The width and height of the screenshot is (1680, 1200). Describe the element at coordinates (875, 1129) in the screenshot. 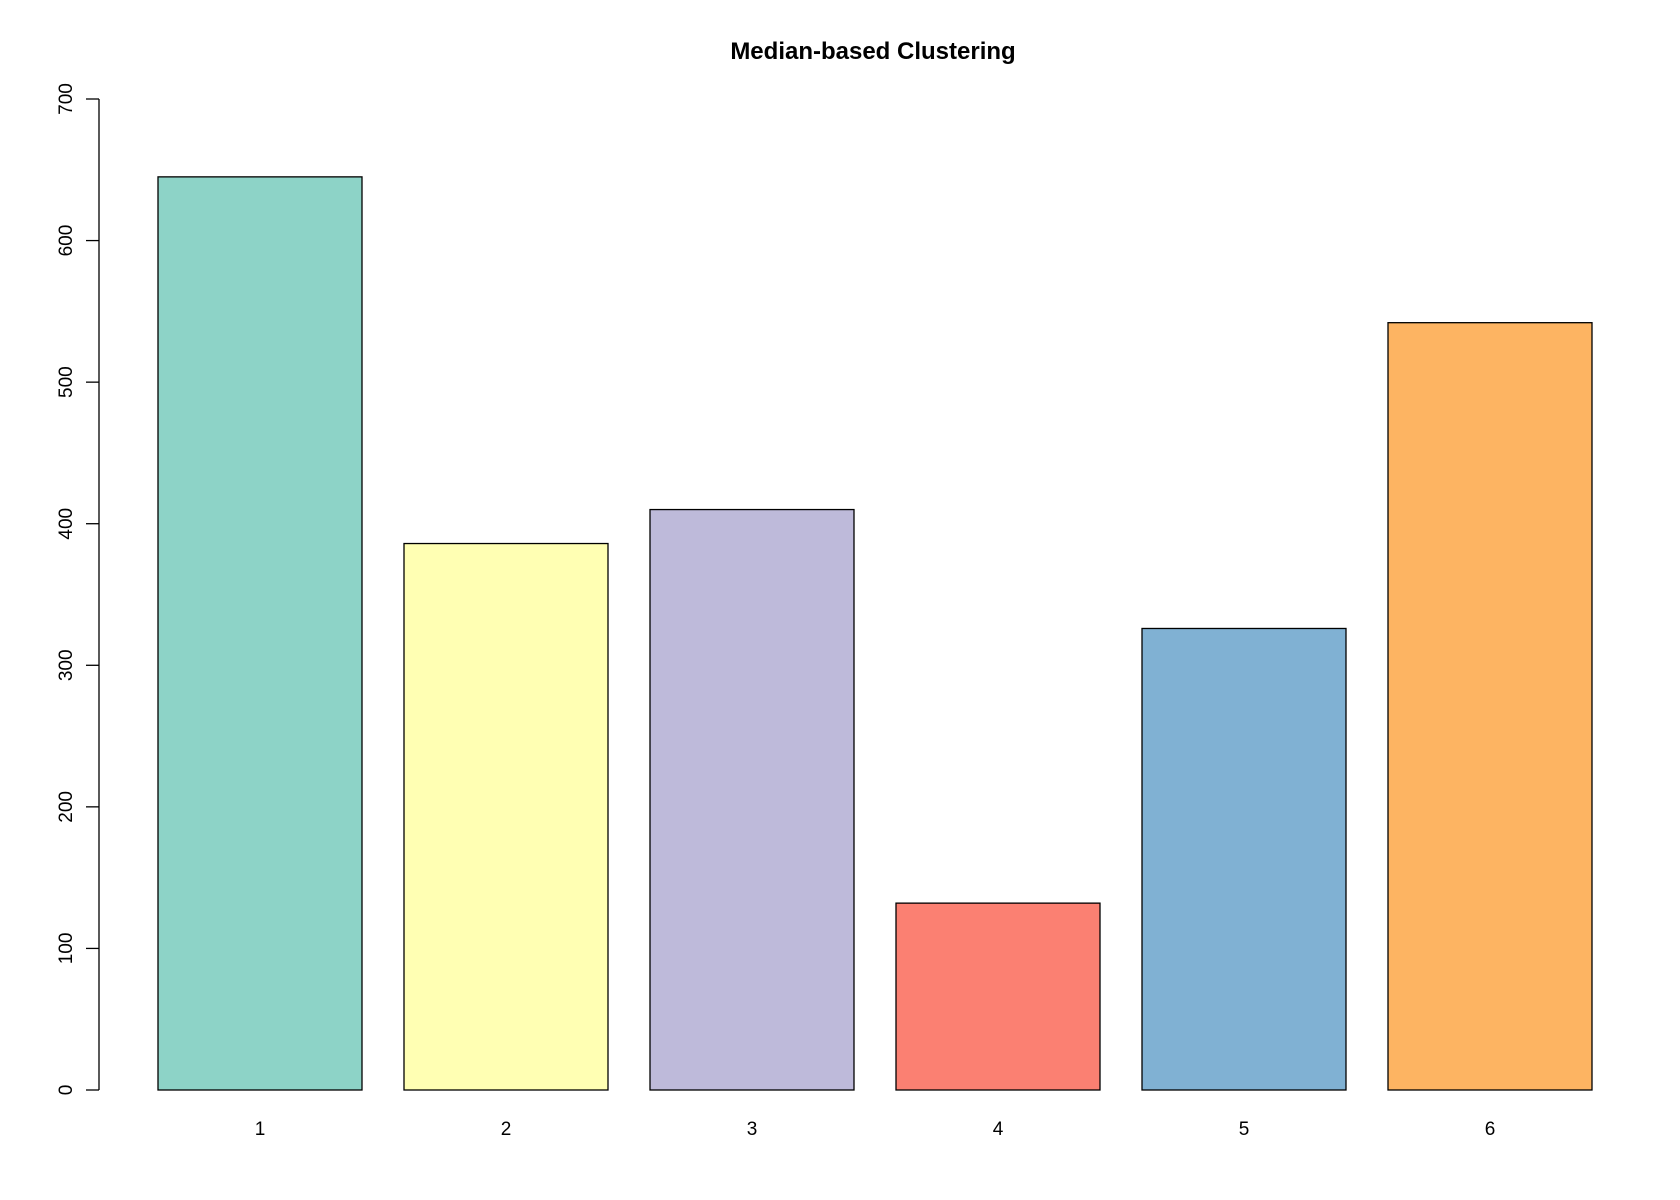

I see `x-axis-labels: 1 2 3 4 5 6` at that location.